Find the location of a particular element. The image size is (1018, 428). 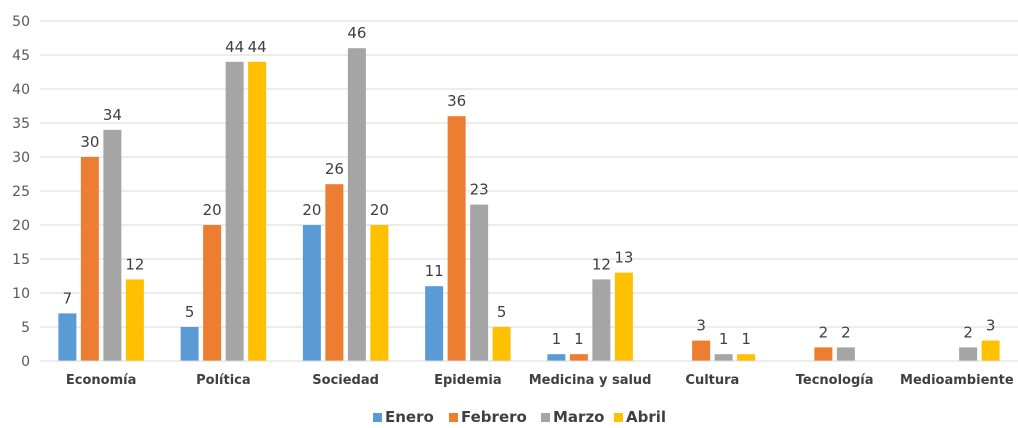

y-tick-label: 50 is located at coordinates (21, 22).